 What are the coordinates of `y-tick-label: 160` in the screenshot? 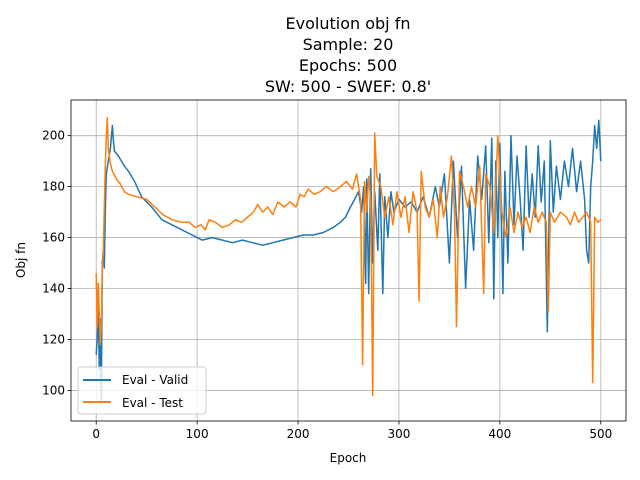 It's located at (53, 238).